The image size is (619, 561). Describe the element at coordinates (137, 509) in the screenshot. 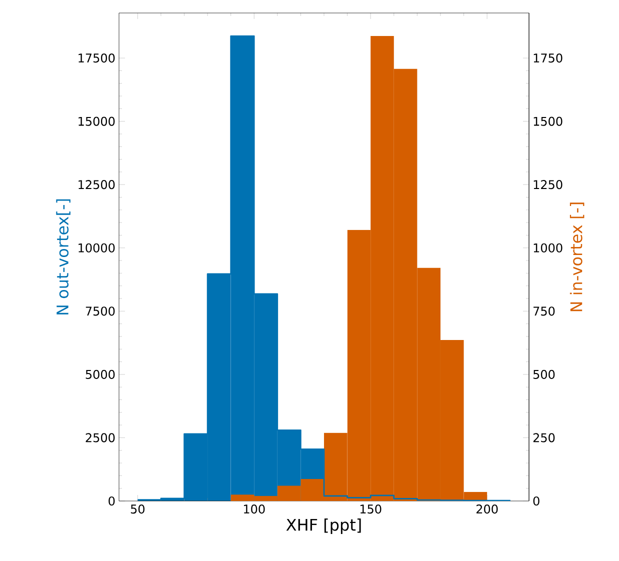

I see `x-tick-label: 50` at that location.